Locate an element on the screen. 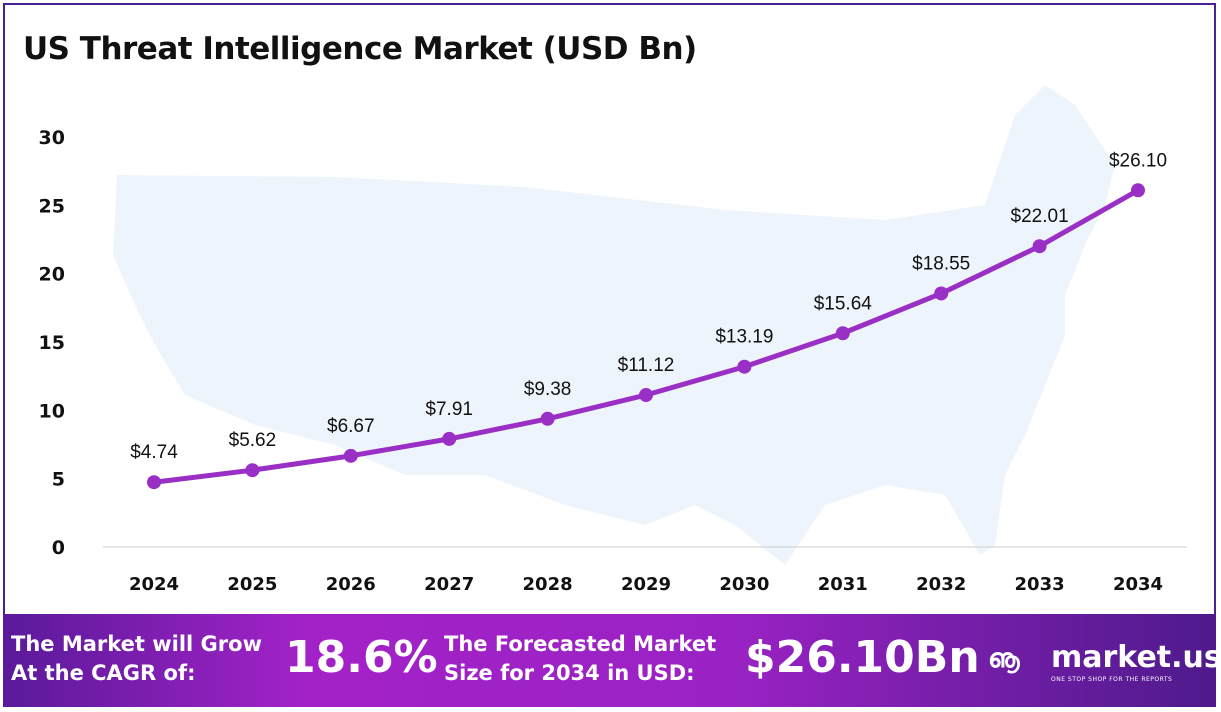 Image resolution: width=1221 pixels, height=712 pixels. chart-title: US Threat Intelligence Market (USD Bn) is located at coordinates (360, 49).